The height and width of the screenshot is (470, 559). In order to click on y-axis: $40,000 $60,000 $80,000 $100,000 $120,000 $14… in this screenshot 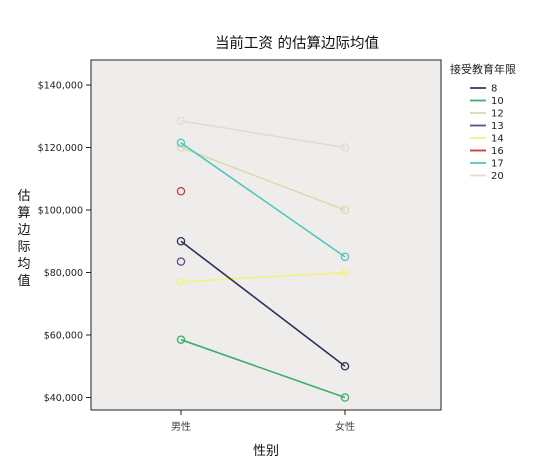, I will do `click(64, 243)`.